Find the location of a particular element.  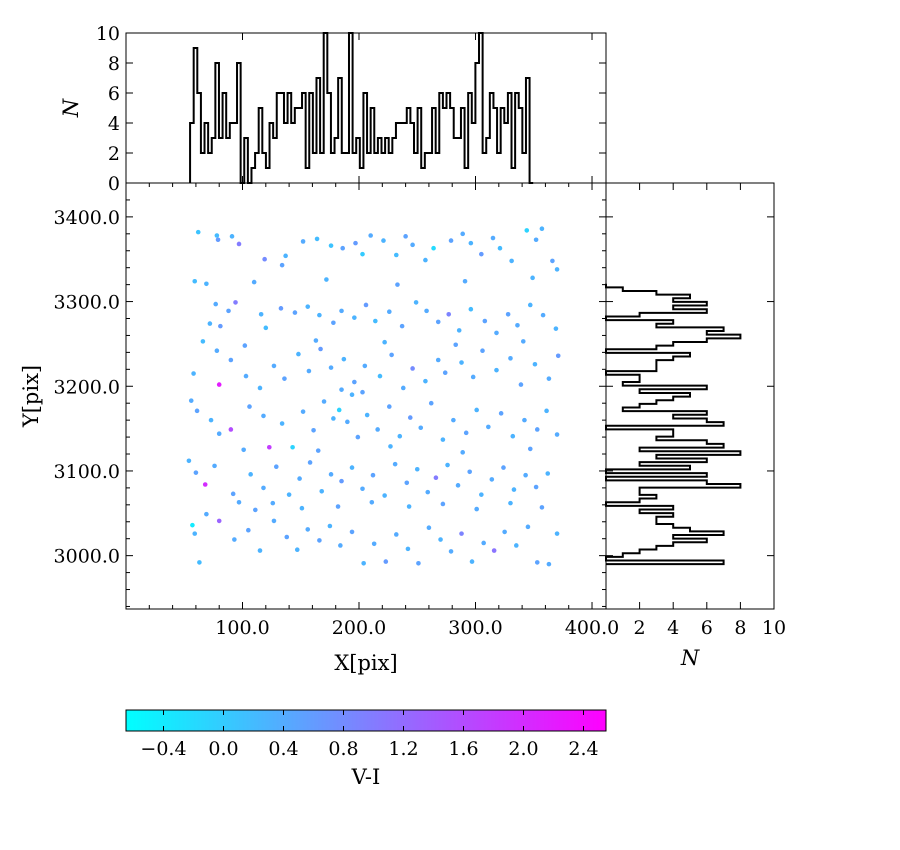

top-y-tick-label: 6 is located at coordinates (114, 94).